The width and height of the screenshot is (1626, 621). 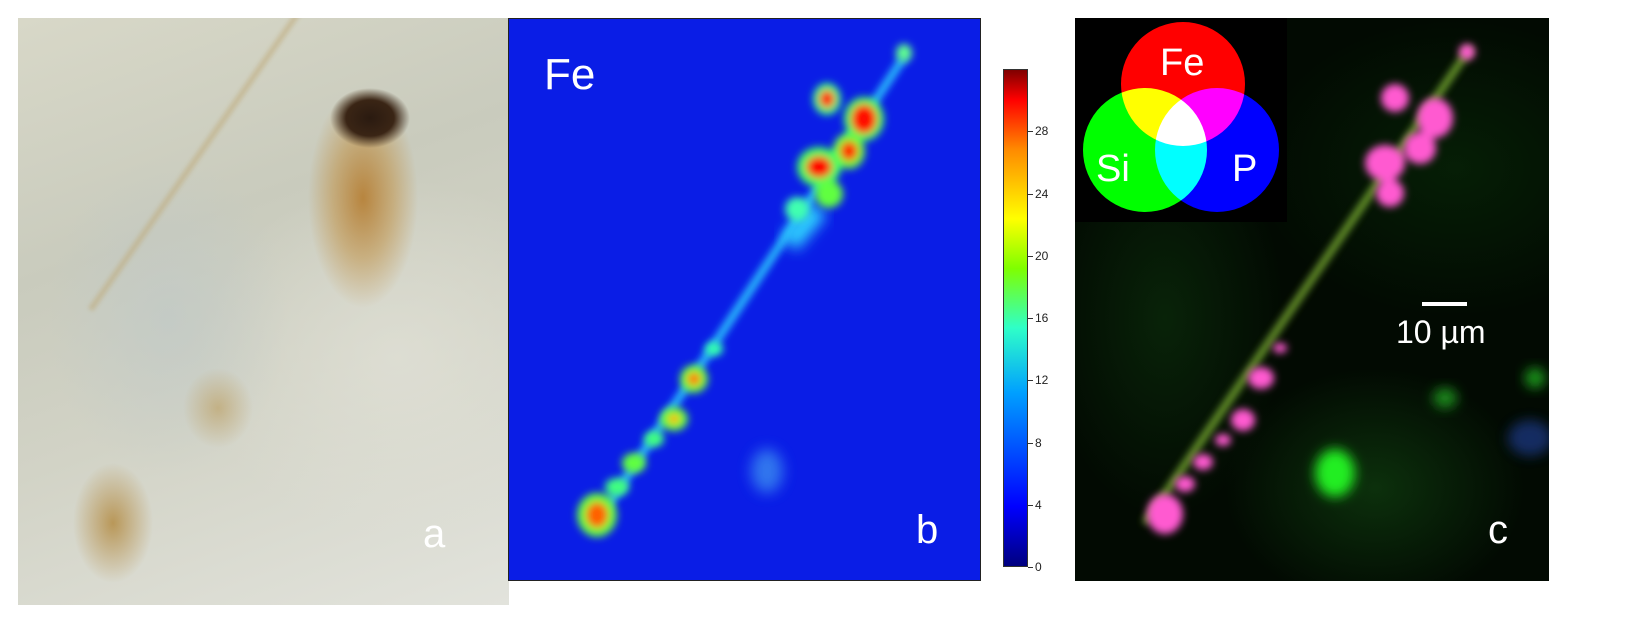 I want to click on venn-legend, so click(x=1181, y=120).